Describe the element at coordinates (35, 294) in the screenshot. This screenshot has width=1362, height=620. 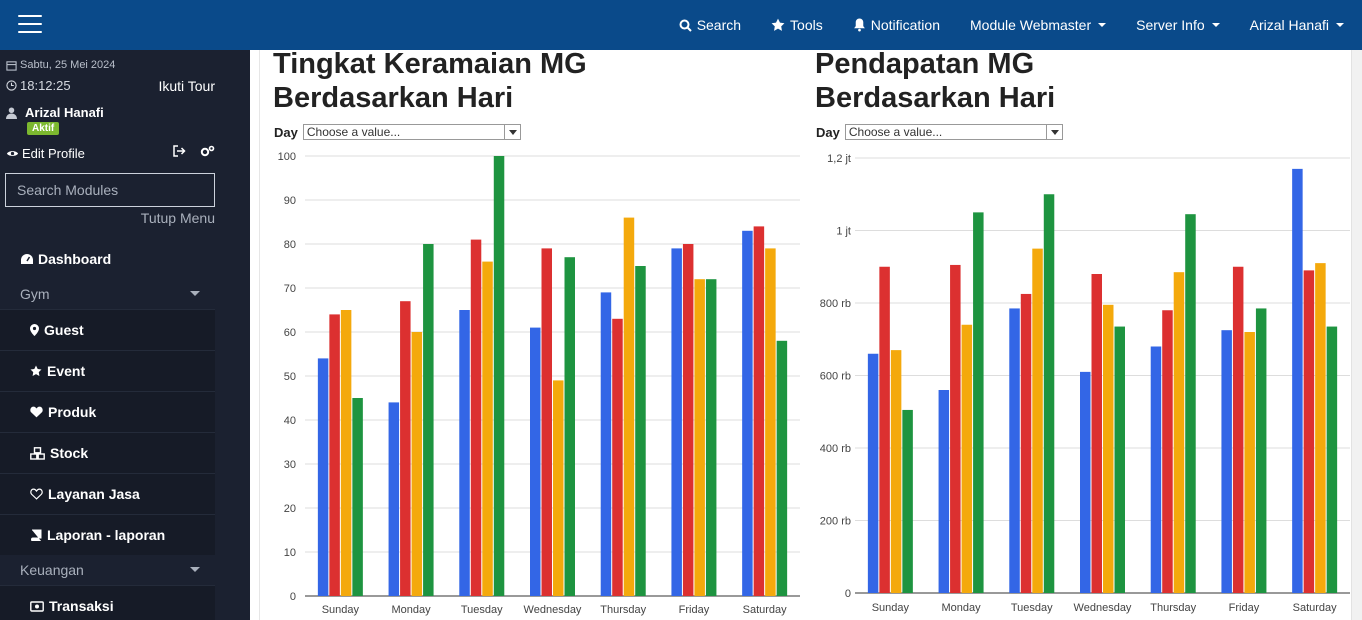
I see `sidebar-group-label: Gym` at that location.